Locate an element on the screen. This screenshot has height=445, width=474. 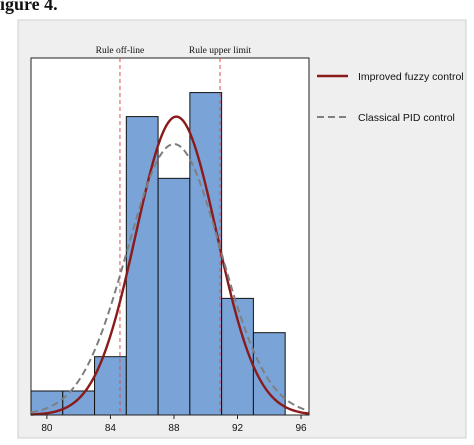
x-tick-label: 80 is located at coordinates (47, 428).